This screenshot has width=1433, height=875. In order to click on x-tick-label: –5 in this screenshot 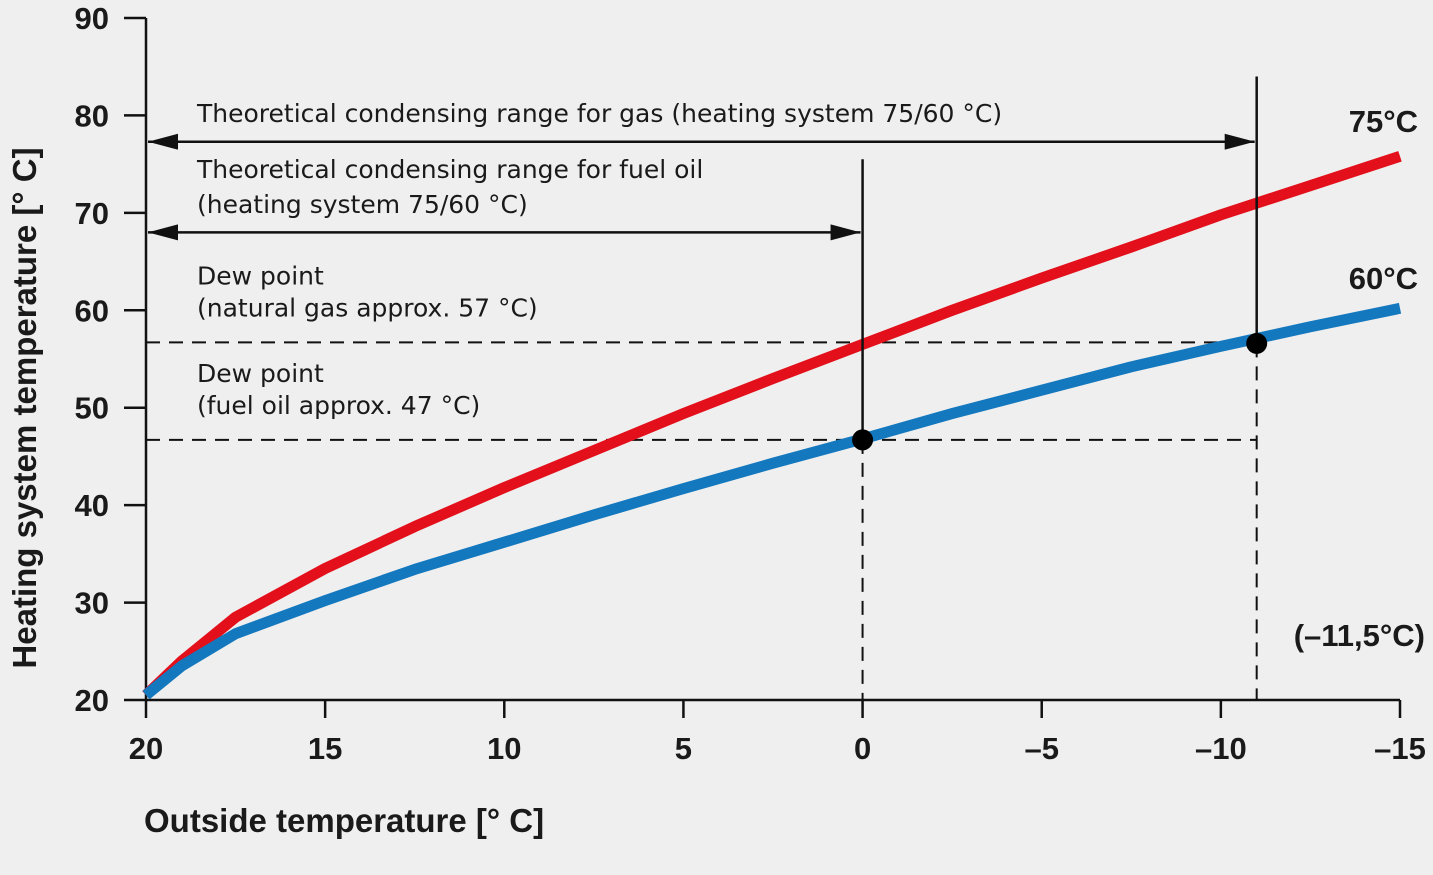, I will do `click(1041, 748)`.